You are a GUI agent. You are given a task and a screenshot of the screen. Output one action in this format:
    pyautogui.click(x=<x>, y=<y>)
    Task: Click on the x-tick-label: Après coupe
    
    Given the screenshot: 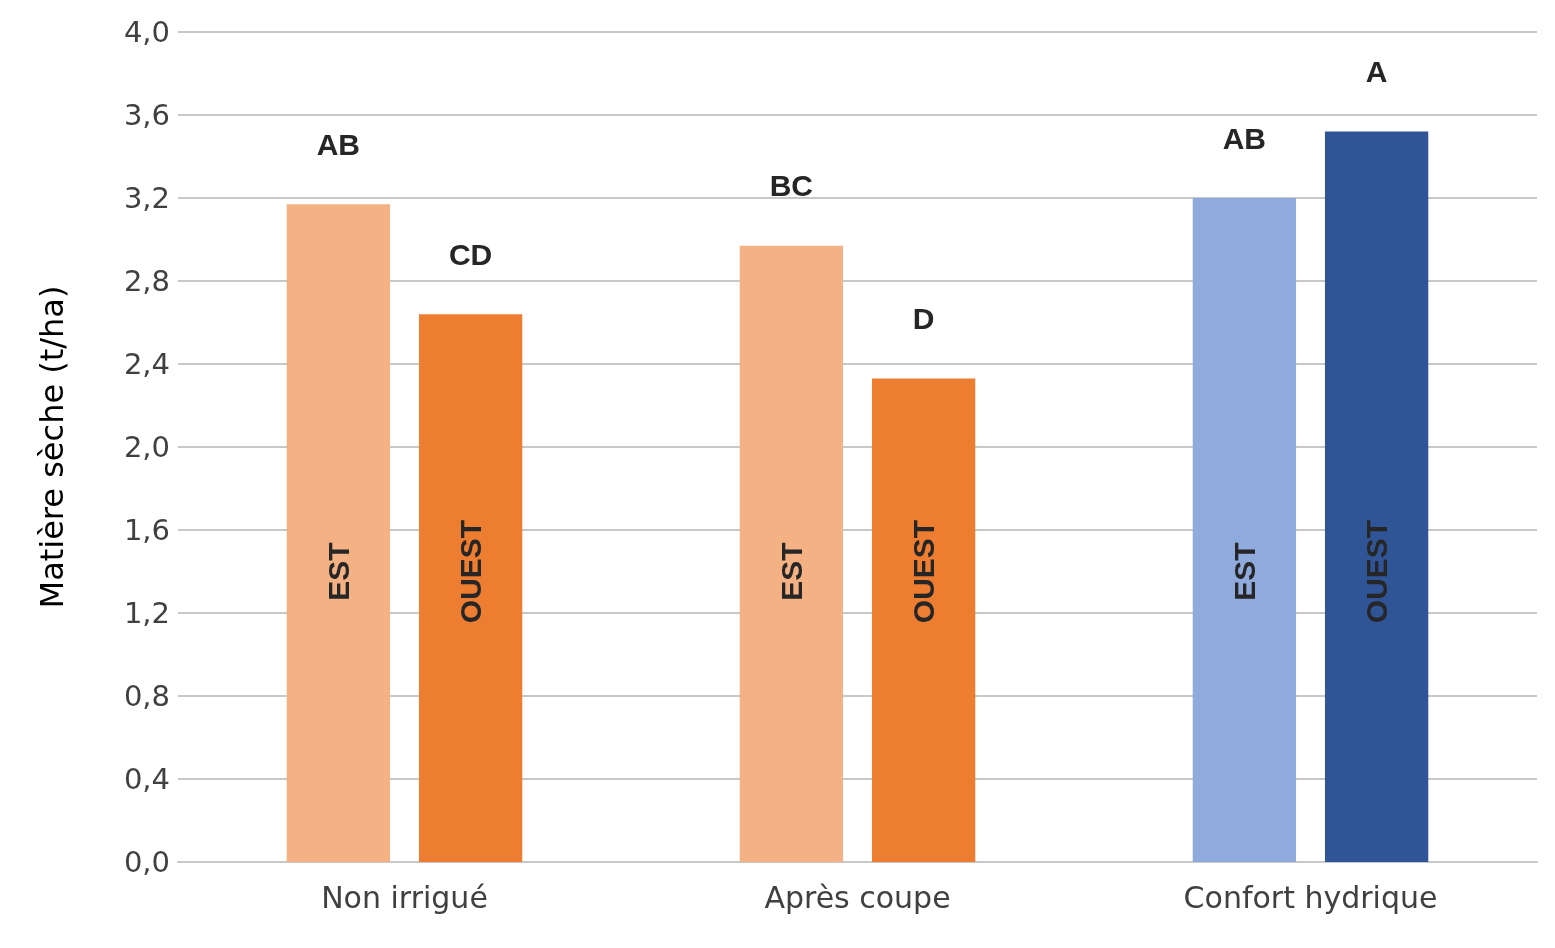 What is the action you would take?
    pyautogui.click(x=857, y=897)
    